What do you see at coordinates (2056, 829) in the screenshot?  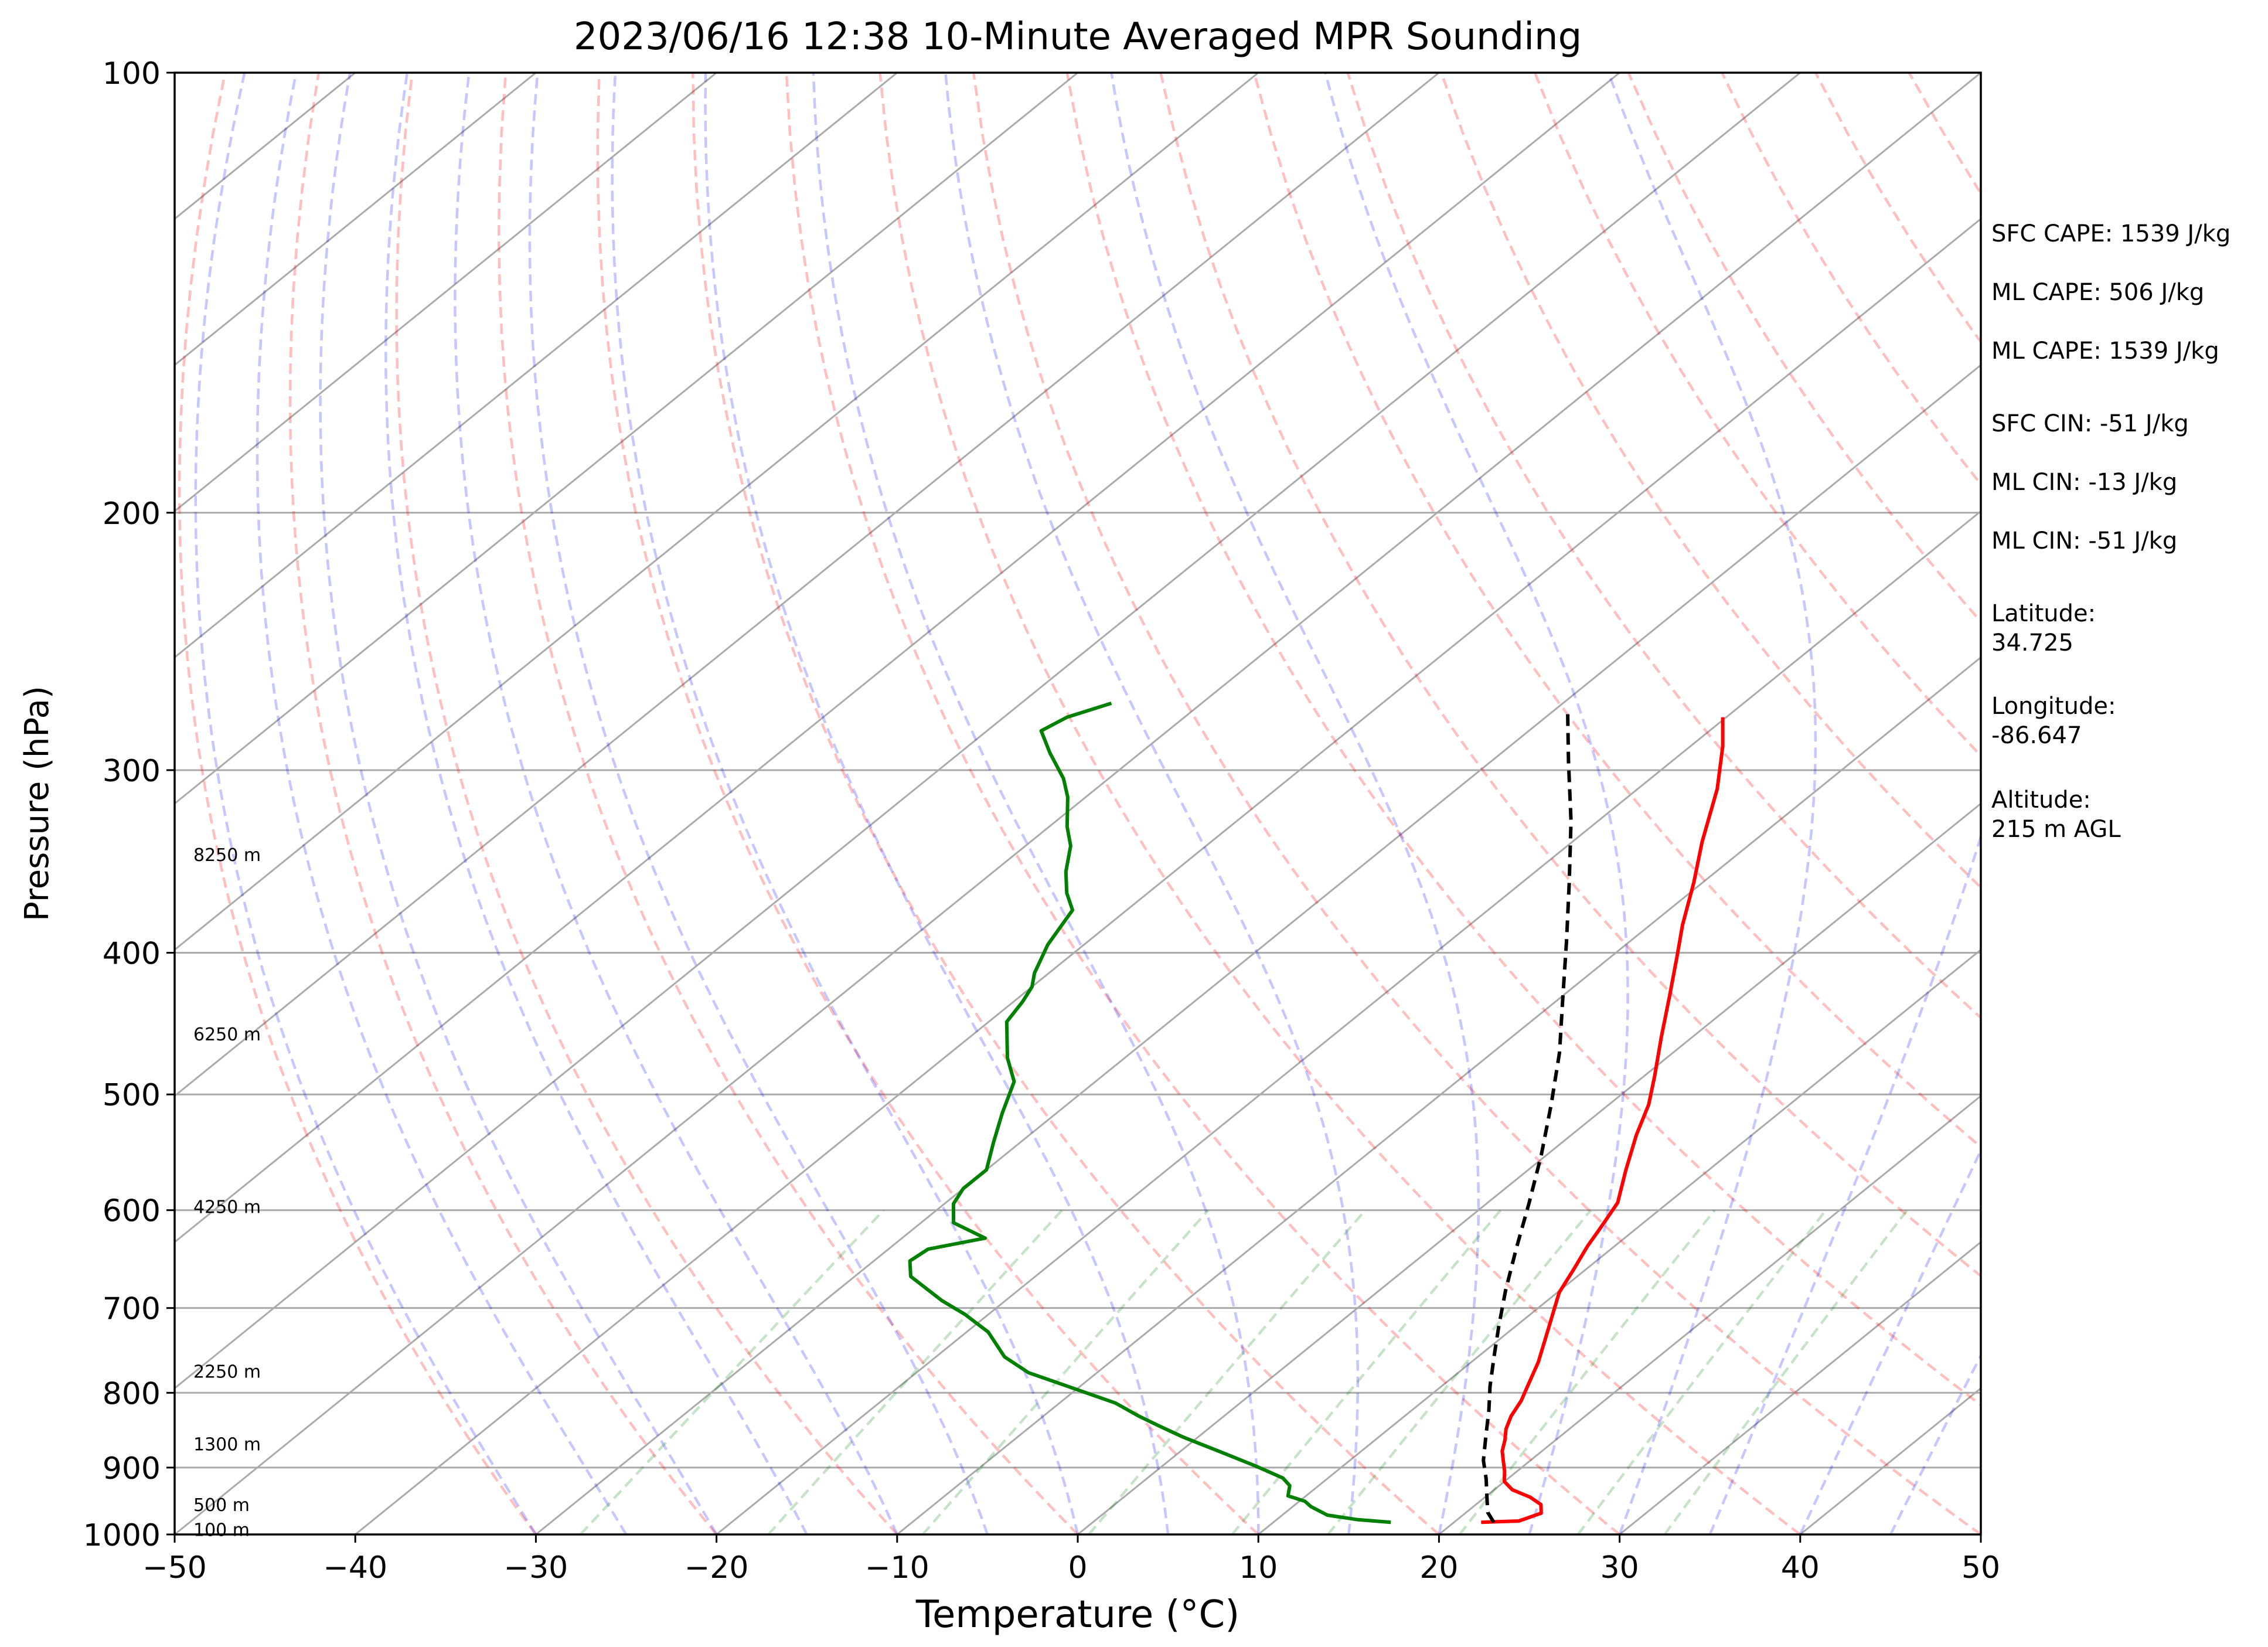 I see `annotation-text: 215 m AGL` at bounding box center [2056, 829].